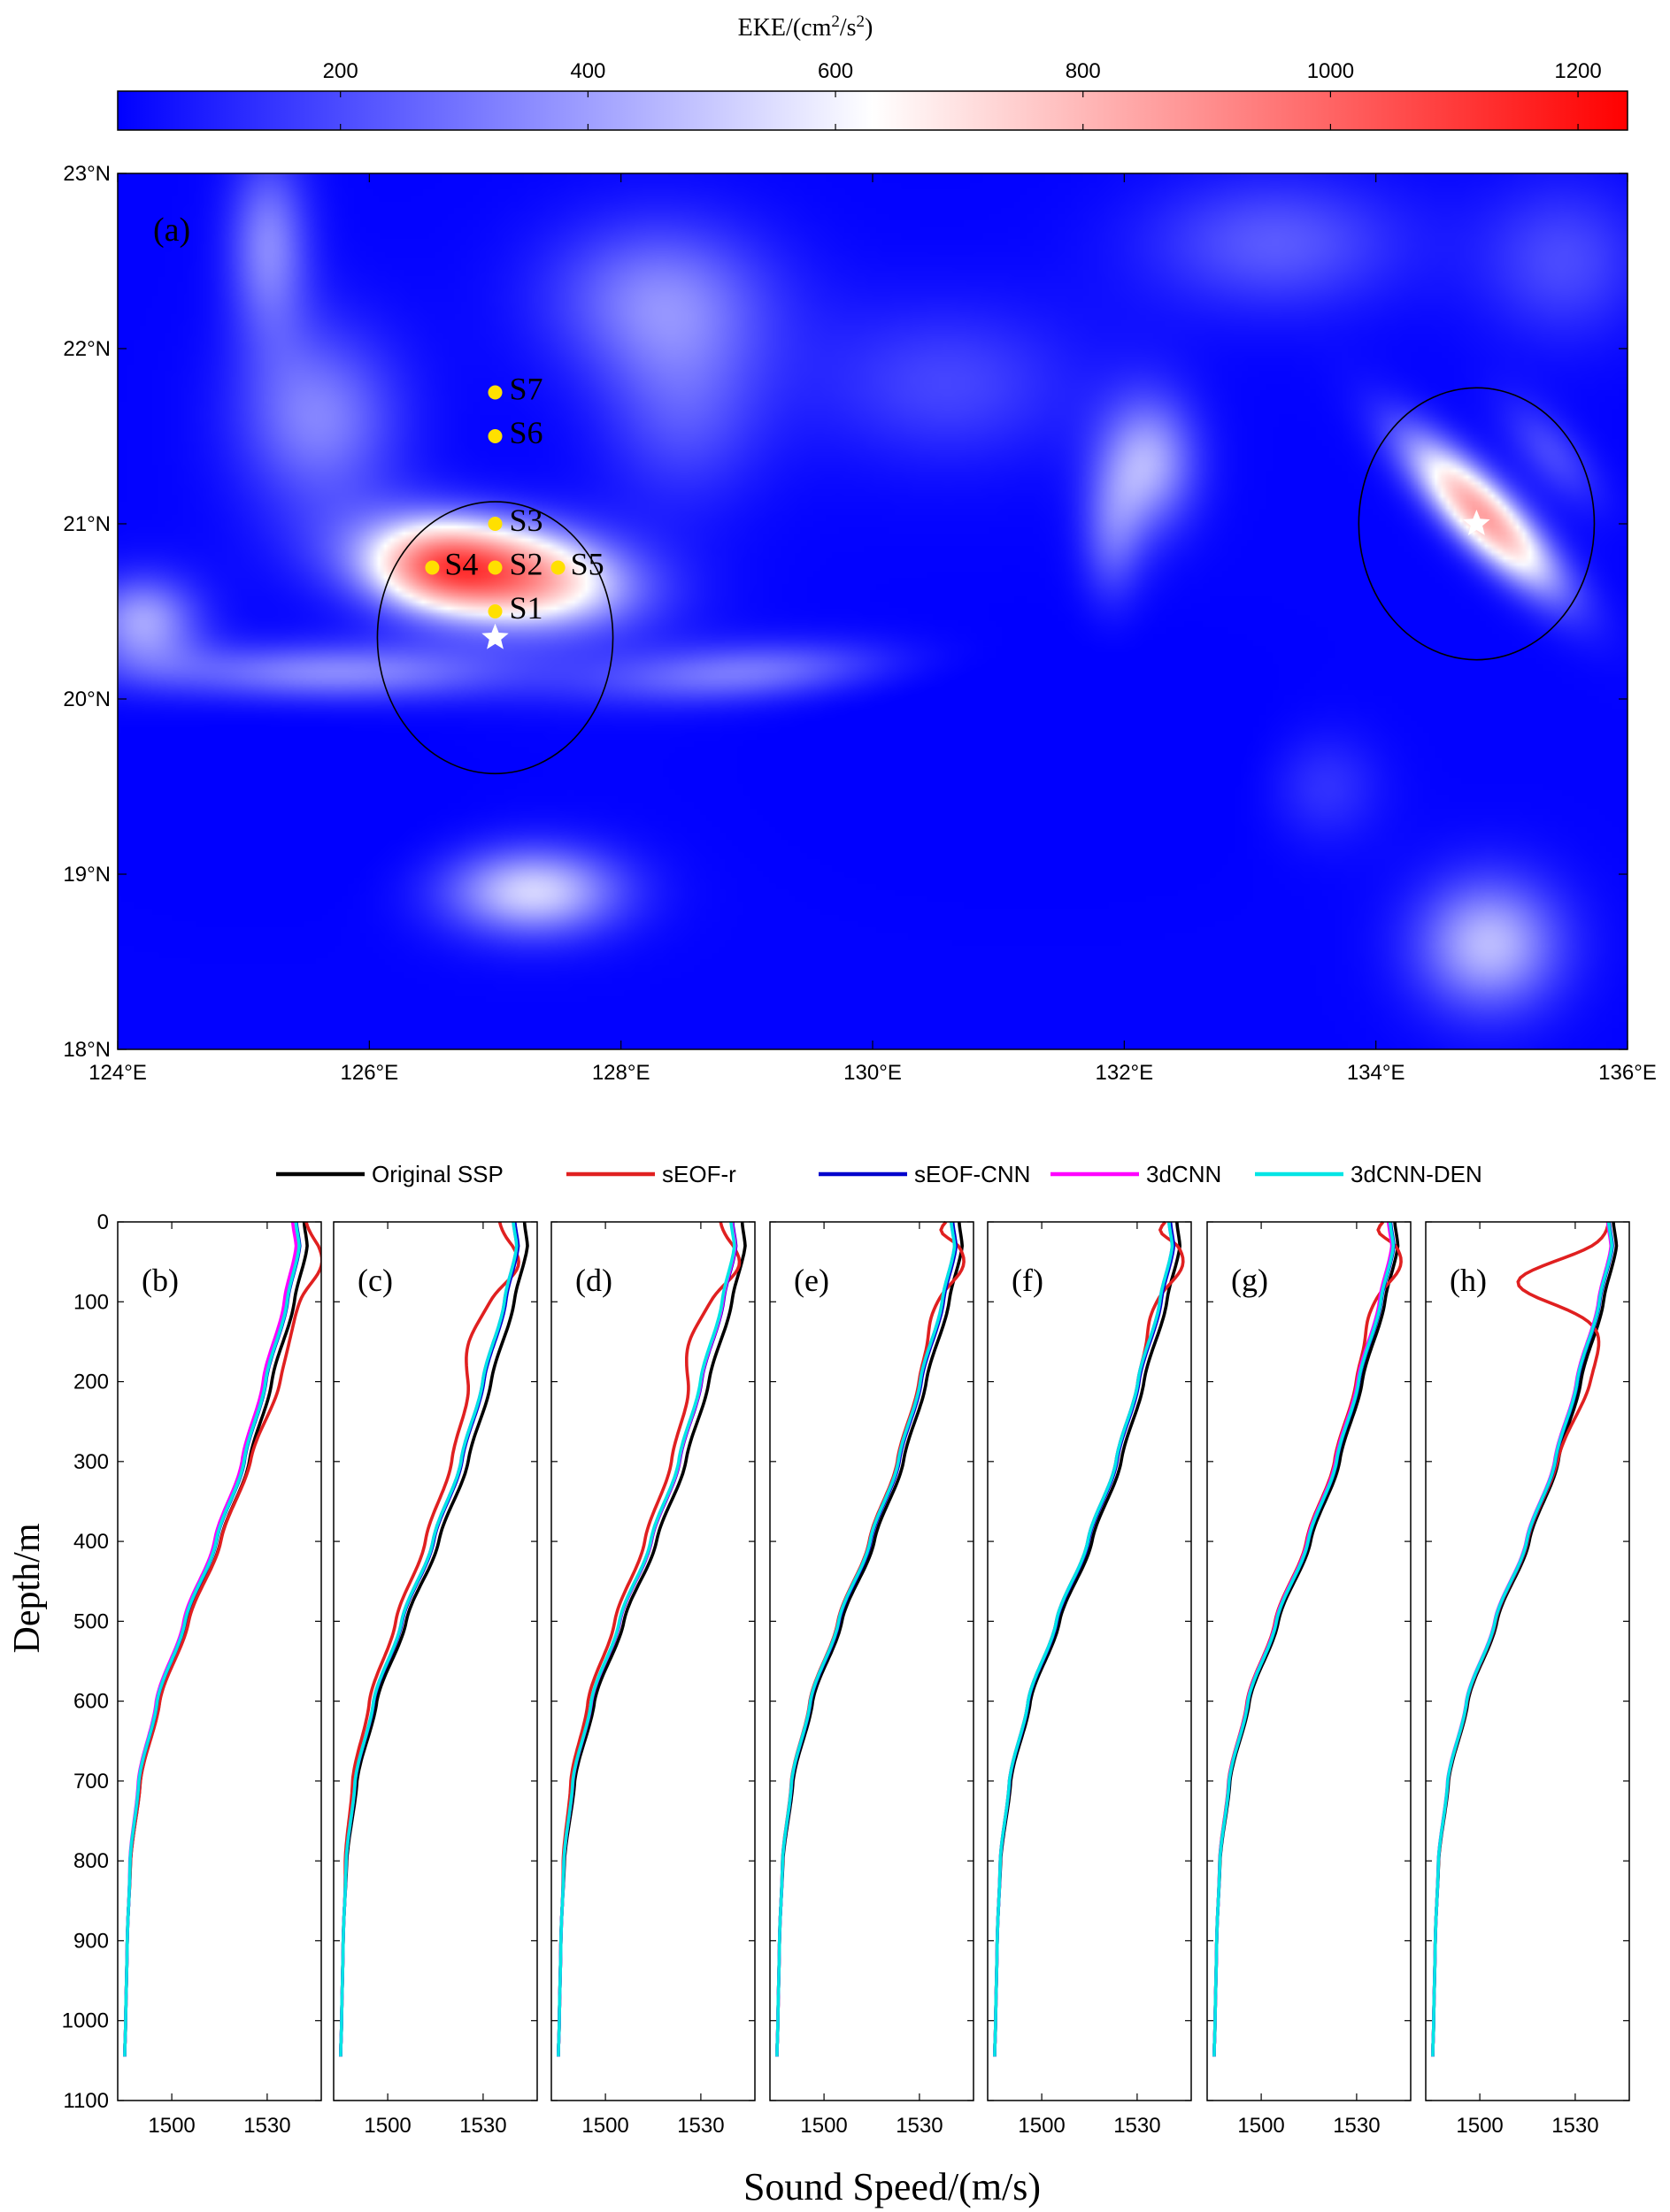 Image resolution: width=1670 pixels, height=2212 pixels. What do you see at coordinates (962, 94) in the screenshot?
I see `colorbar-ticks: 200 400 600 800 1000 1200` at bounding box center [962, 94].